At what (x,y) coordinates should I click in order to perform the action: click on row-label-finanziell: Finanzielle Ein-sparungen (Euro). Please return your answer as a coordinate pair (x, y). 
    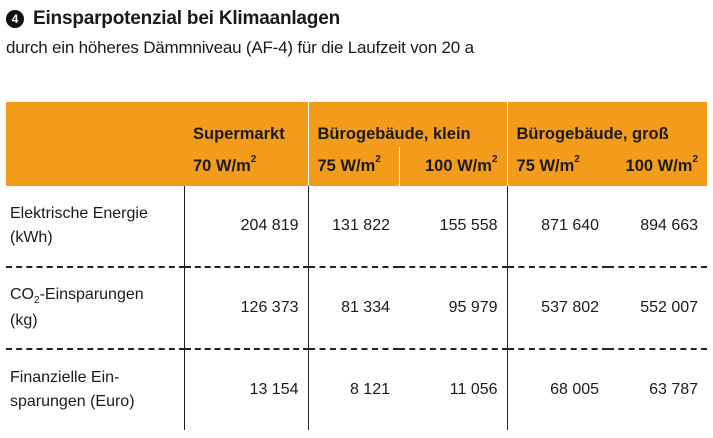
    Looking at the image, I should click on (72, 389).